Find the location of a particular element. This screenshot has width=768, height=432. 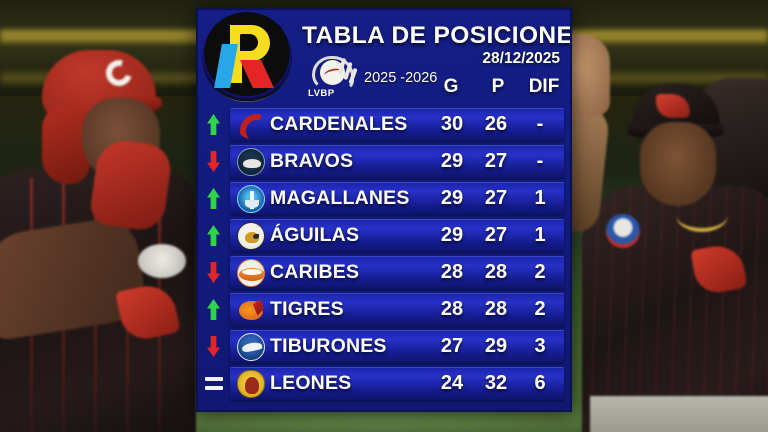

team-name: BRAVOS is located at coordinates (312, 161).